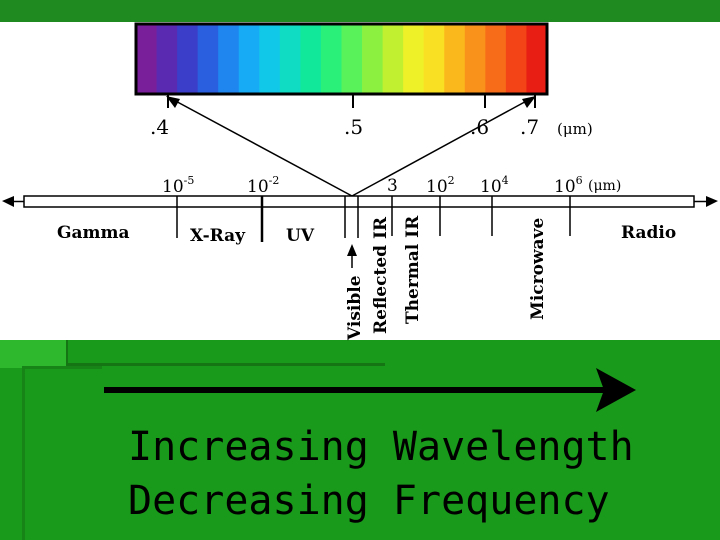 The image size is (720, 540). Describe the element at coordinates (440, 185) in the screenshot. I see `axis-tick-label: 10²` at that location.